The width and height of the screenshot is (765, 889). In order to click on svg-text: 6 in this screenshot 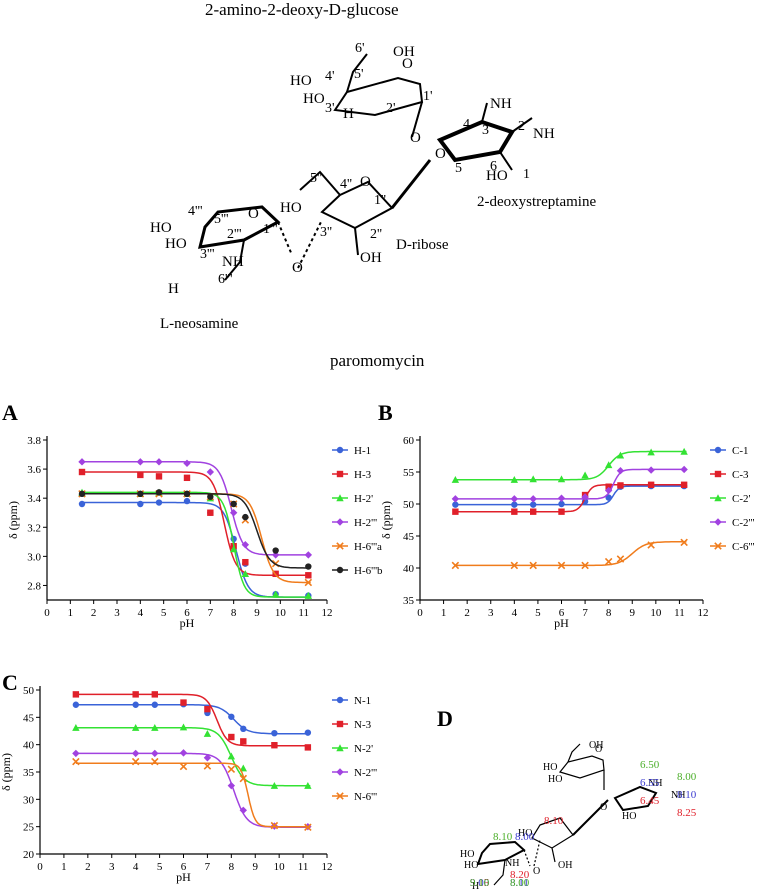, I will do `click(493, 166)`.